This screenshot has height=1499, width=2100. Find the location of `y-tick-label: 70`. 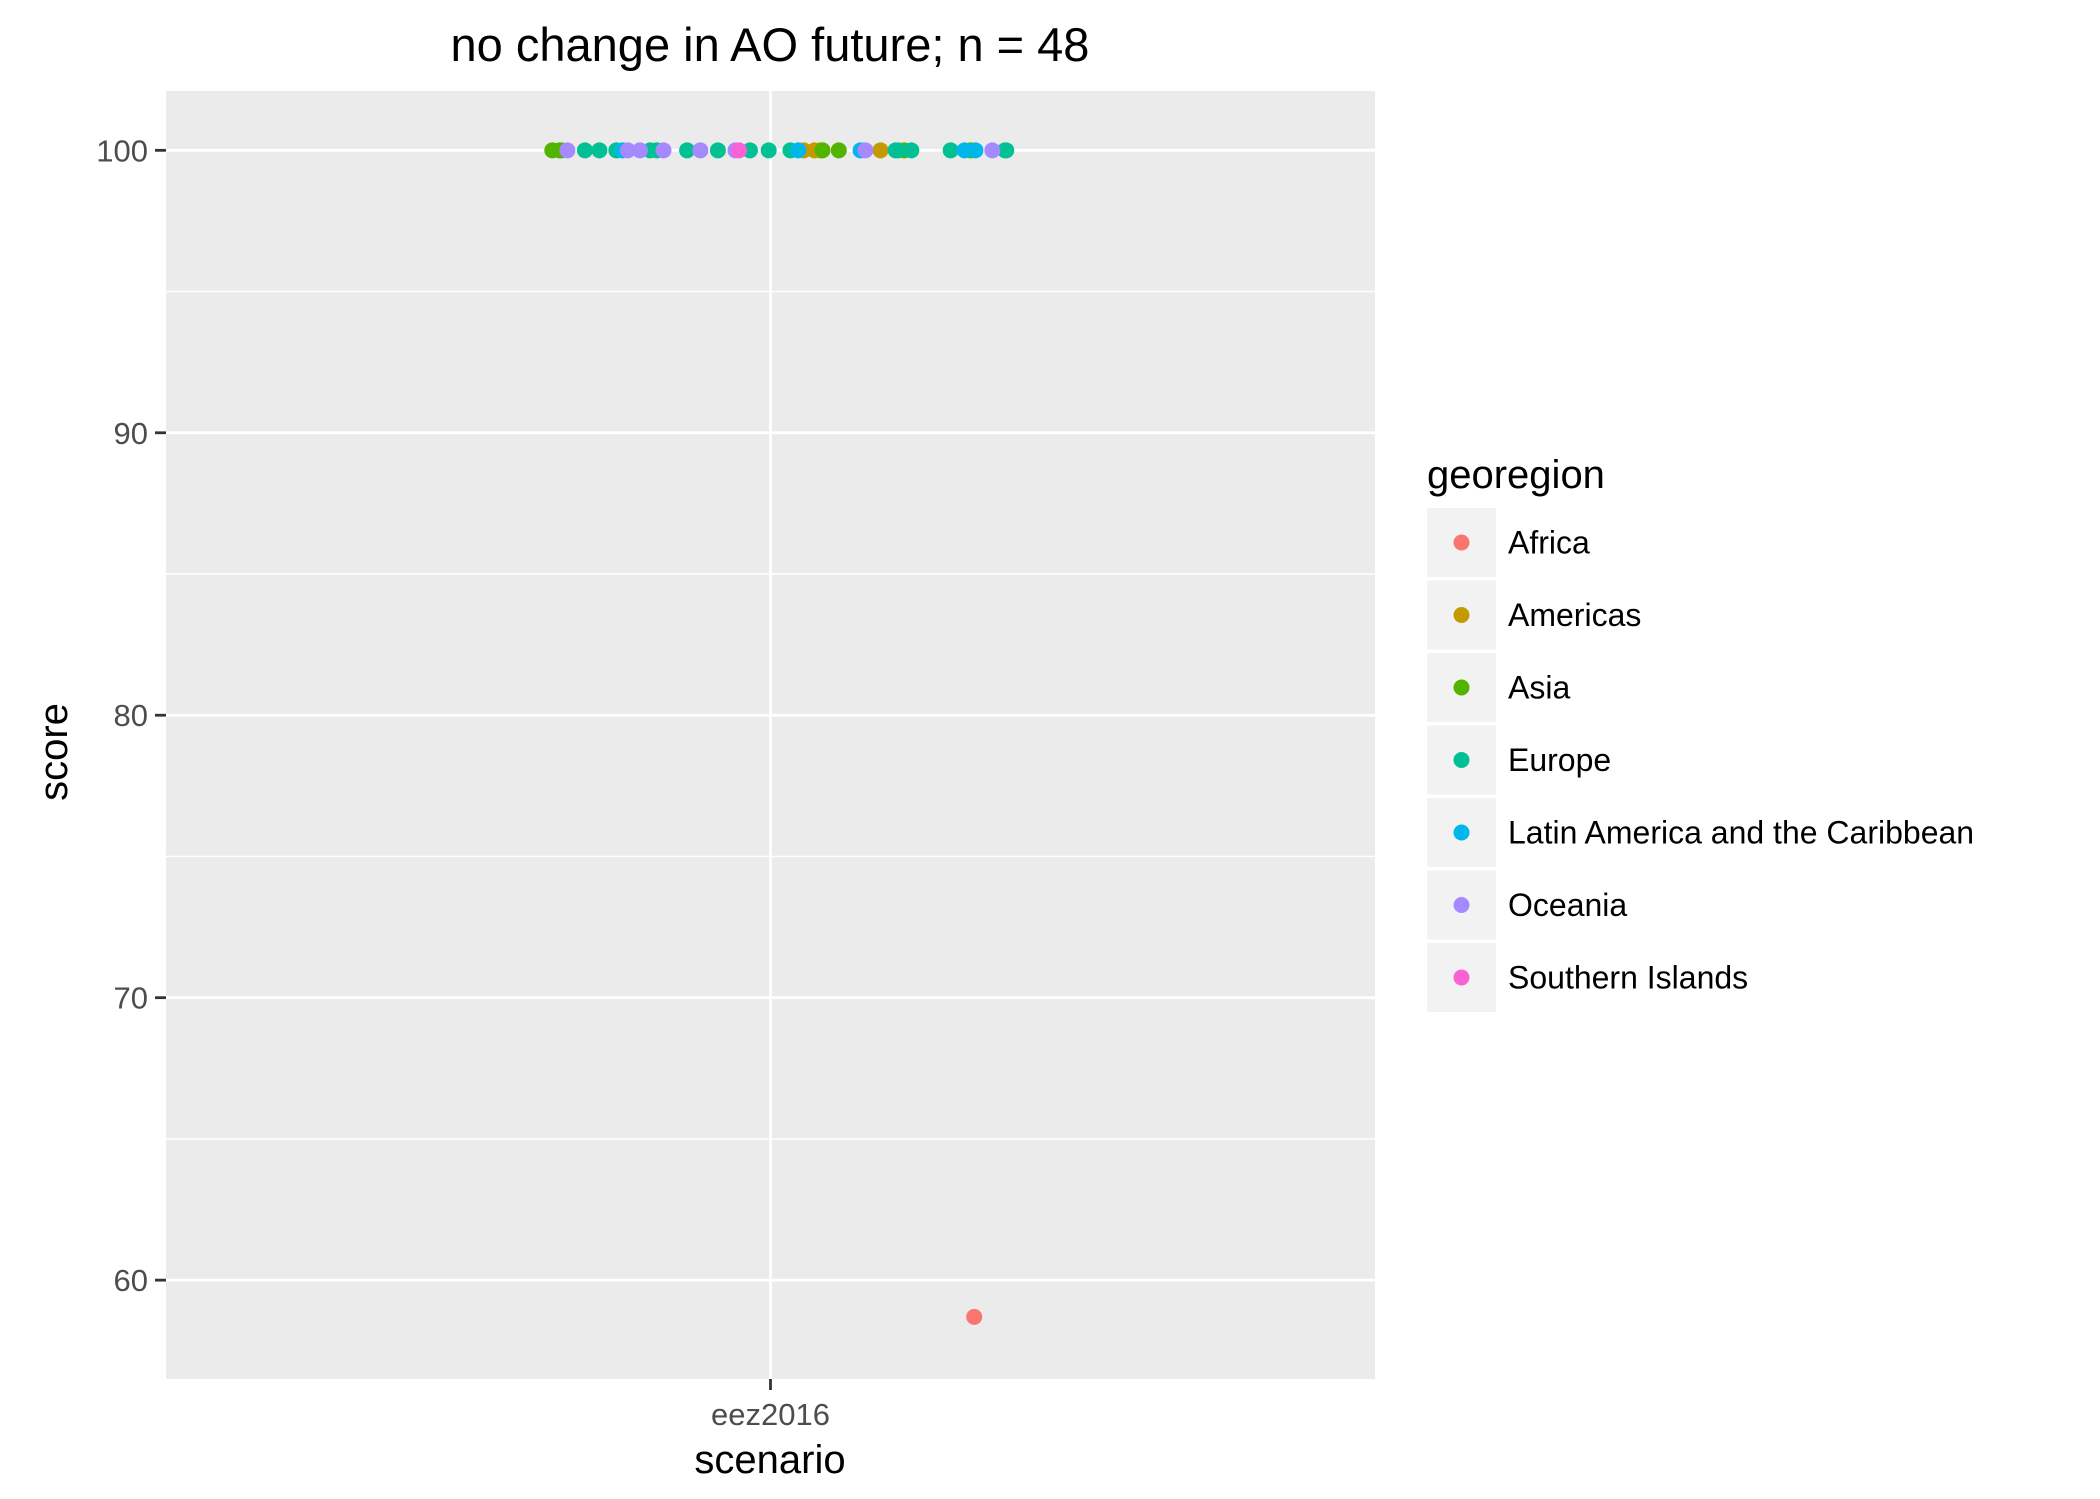

y-tick-label: 70 is located at coordinates (131, 998).